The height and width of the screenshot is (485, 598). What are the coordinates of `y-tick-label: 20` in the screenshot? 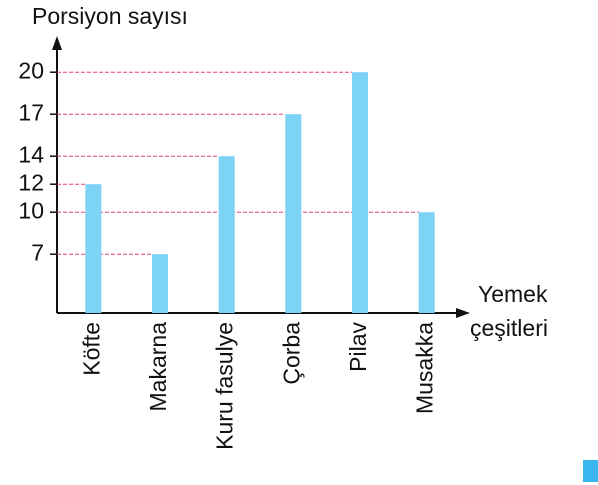 It's located at (31, 70).